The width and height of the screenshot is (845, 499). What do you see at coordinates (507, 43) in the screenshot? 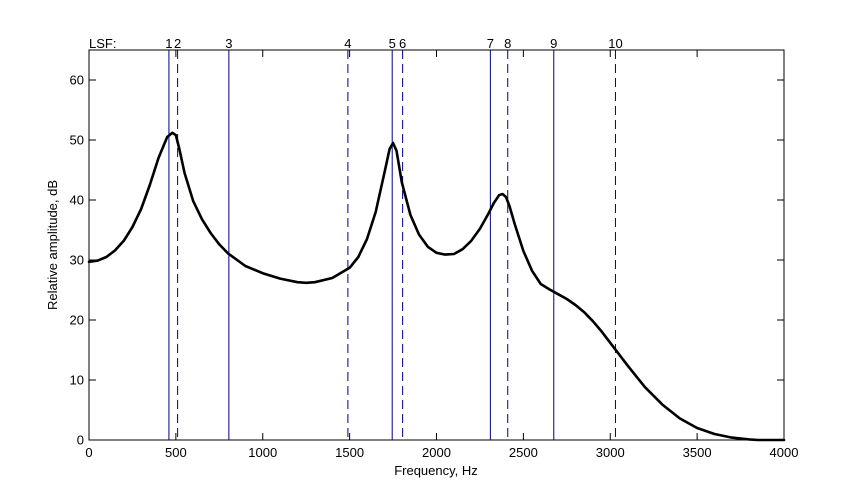
I see `lsf-label-8: 8` at bounding box center [507, 43].